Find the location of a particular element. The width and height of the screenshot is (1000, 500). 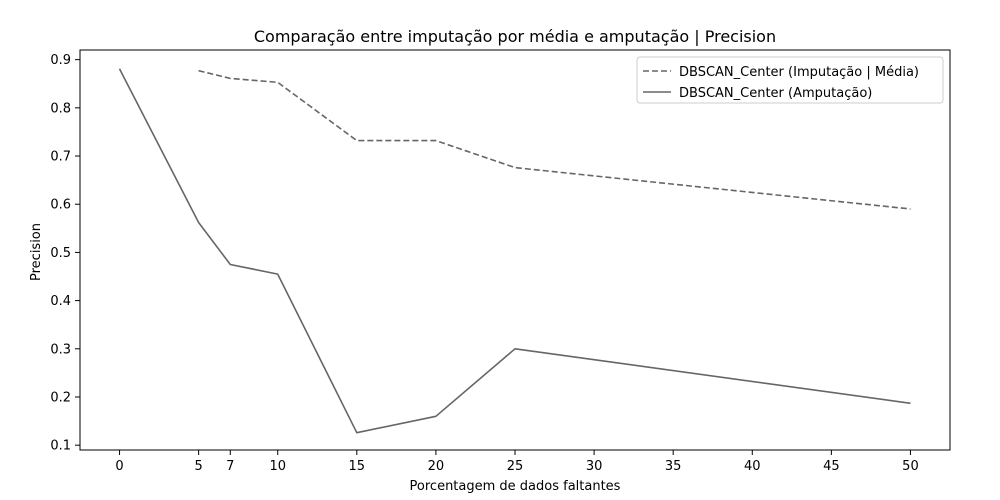

x-tick-label: 30 is located at coordinates (594, 466).